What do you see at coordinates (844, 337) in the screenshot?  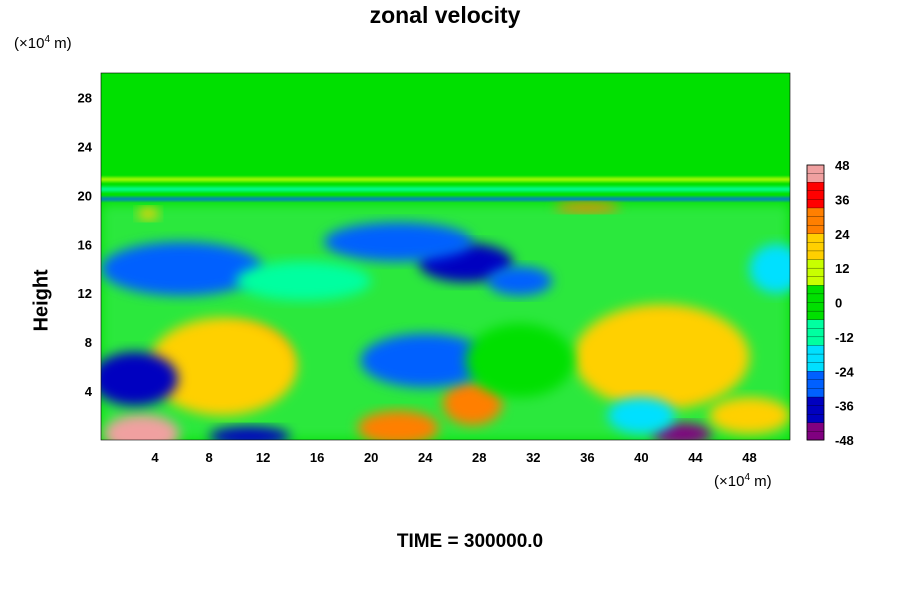 I see `colorbar-tick-label: -12` at bounding box center [844, 337].